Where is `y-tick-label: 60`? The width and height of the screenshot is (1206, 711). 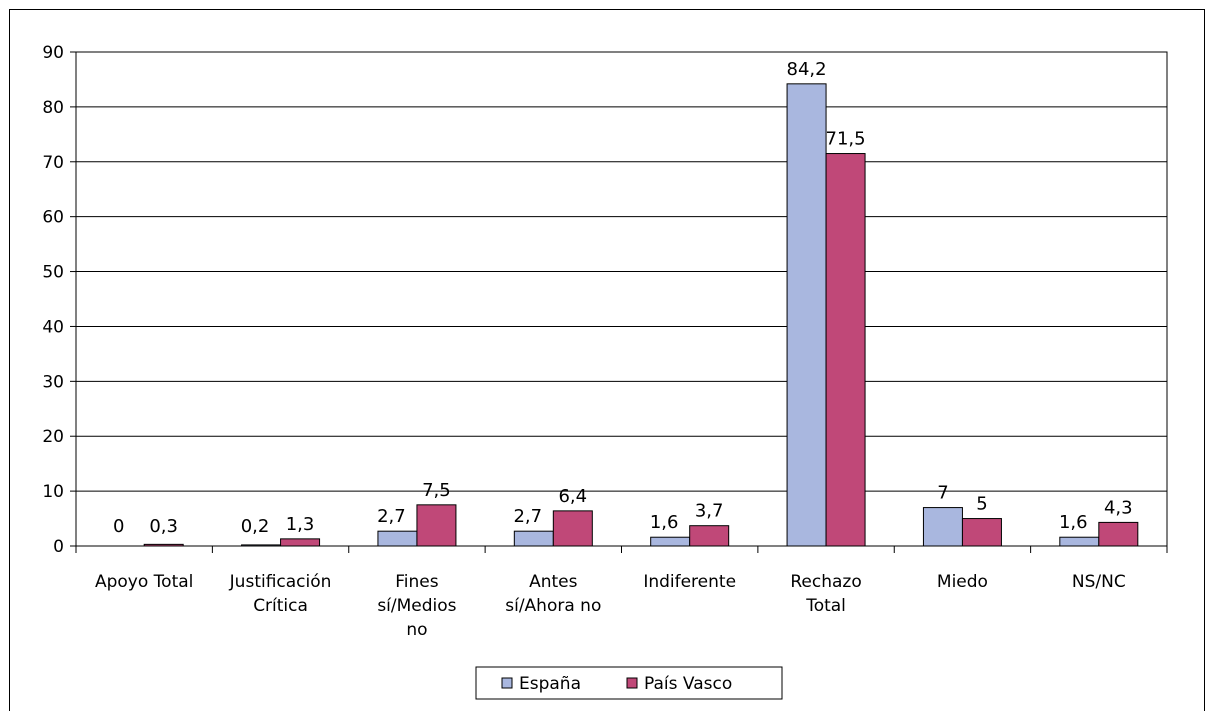 y-tick-label: 60 is located at coordinates (53, 218).